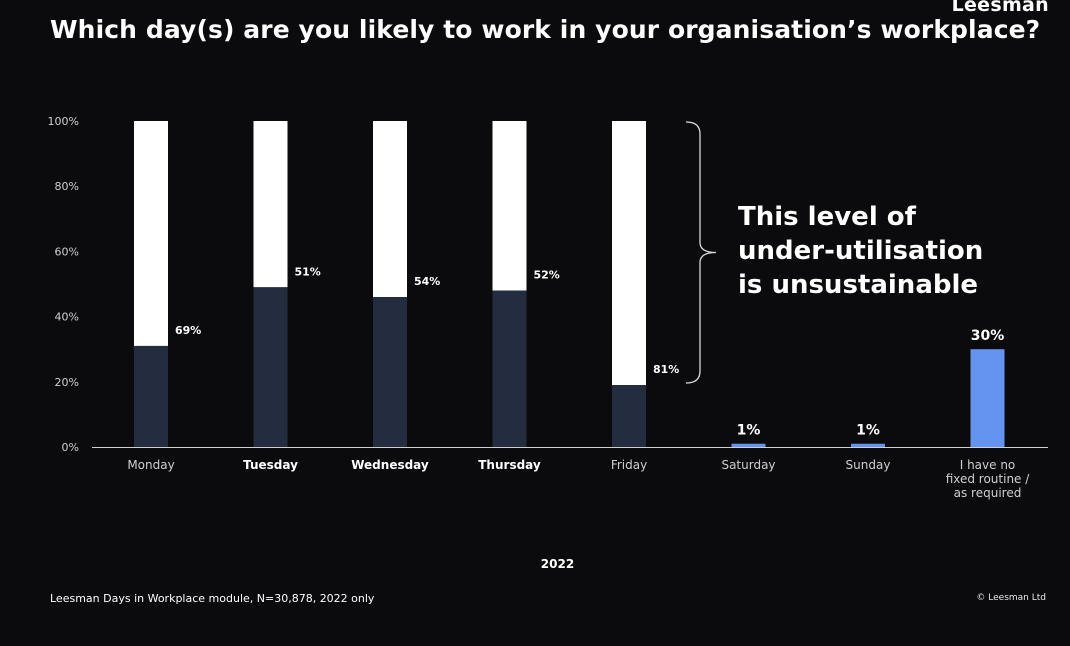 The image size is (1070, 646). Describe the element at coordinates (988, 465) in the screenshot. I see `x-tick-label: I have no` at that location.